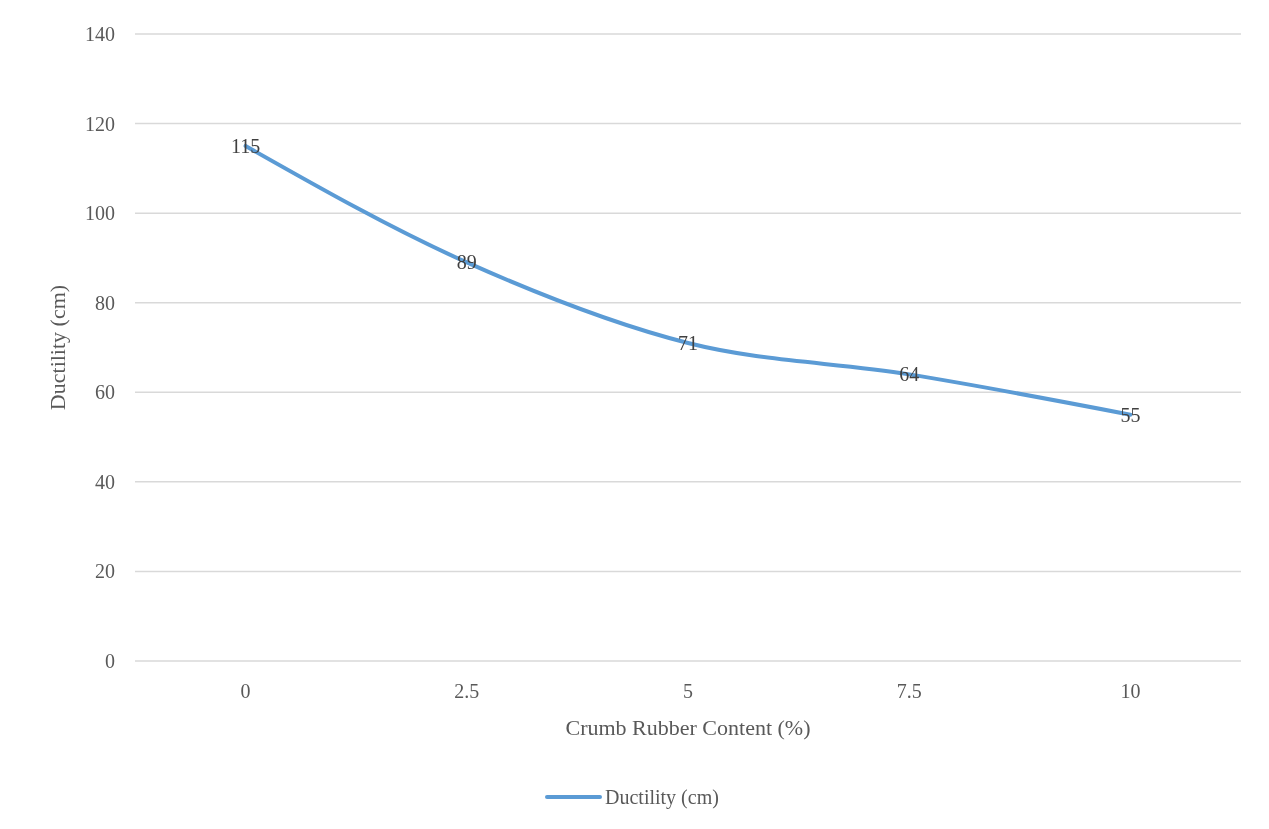 The width and height of the screenshot is (1269, 829). Describe the element at coordinates (105, 302) in the screenshot. I see `y-tick-label: 80` at that location.